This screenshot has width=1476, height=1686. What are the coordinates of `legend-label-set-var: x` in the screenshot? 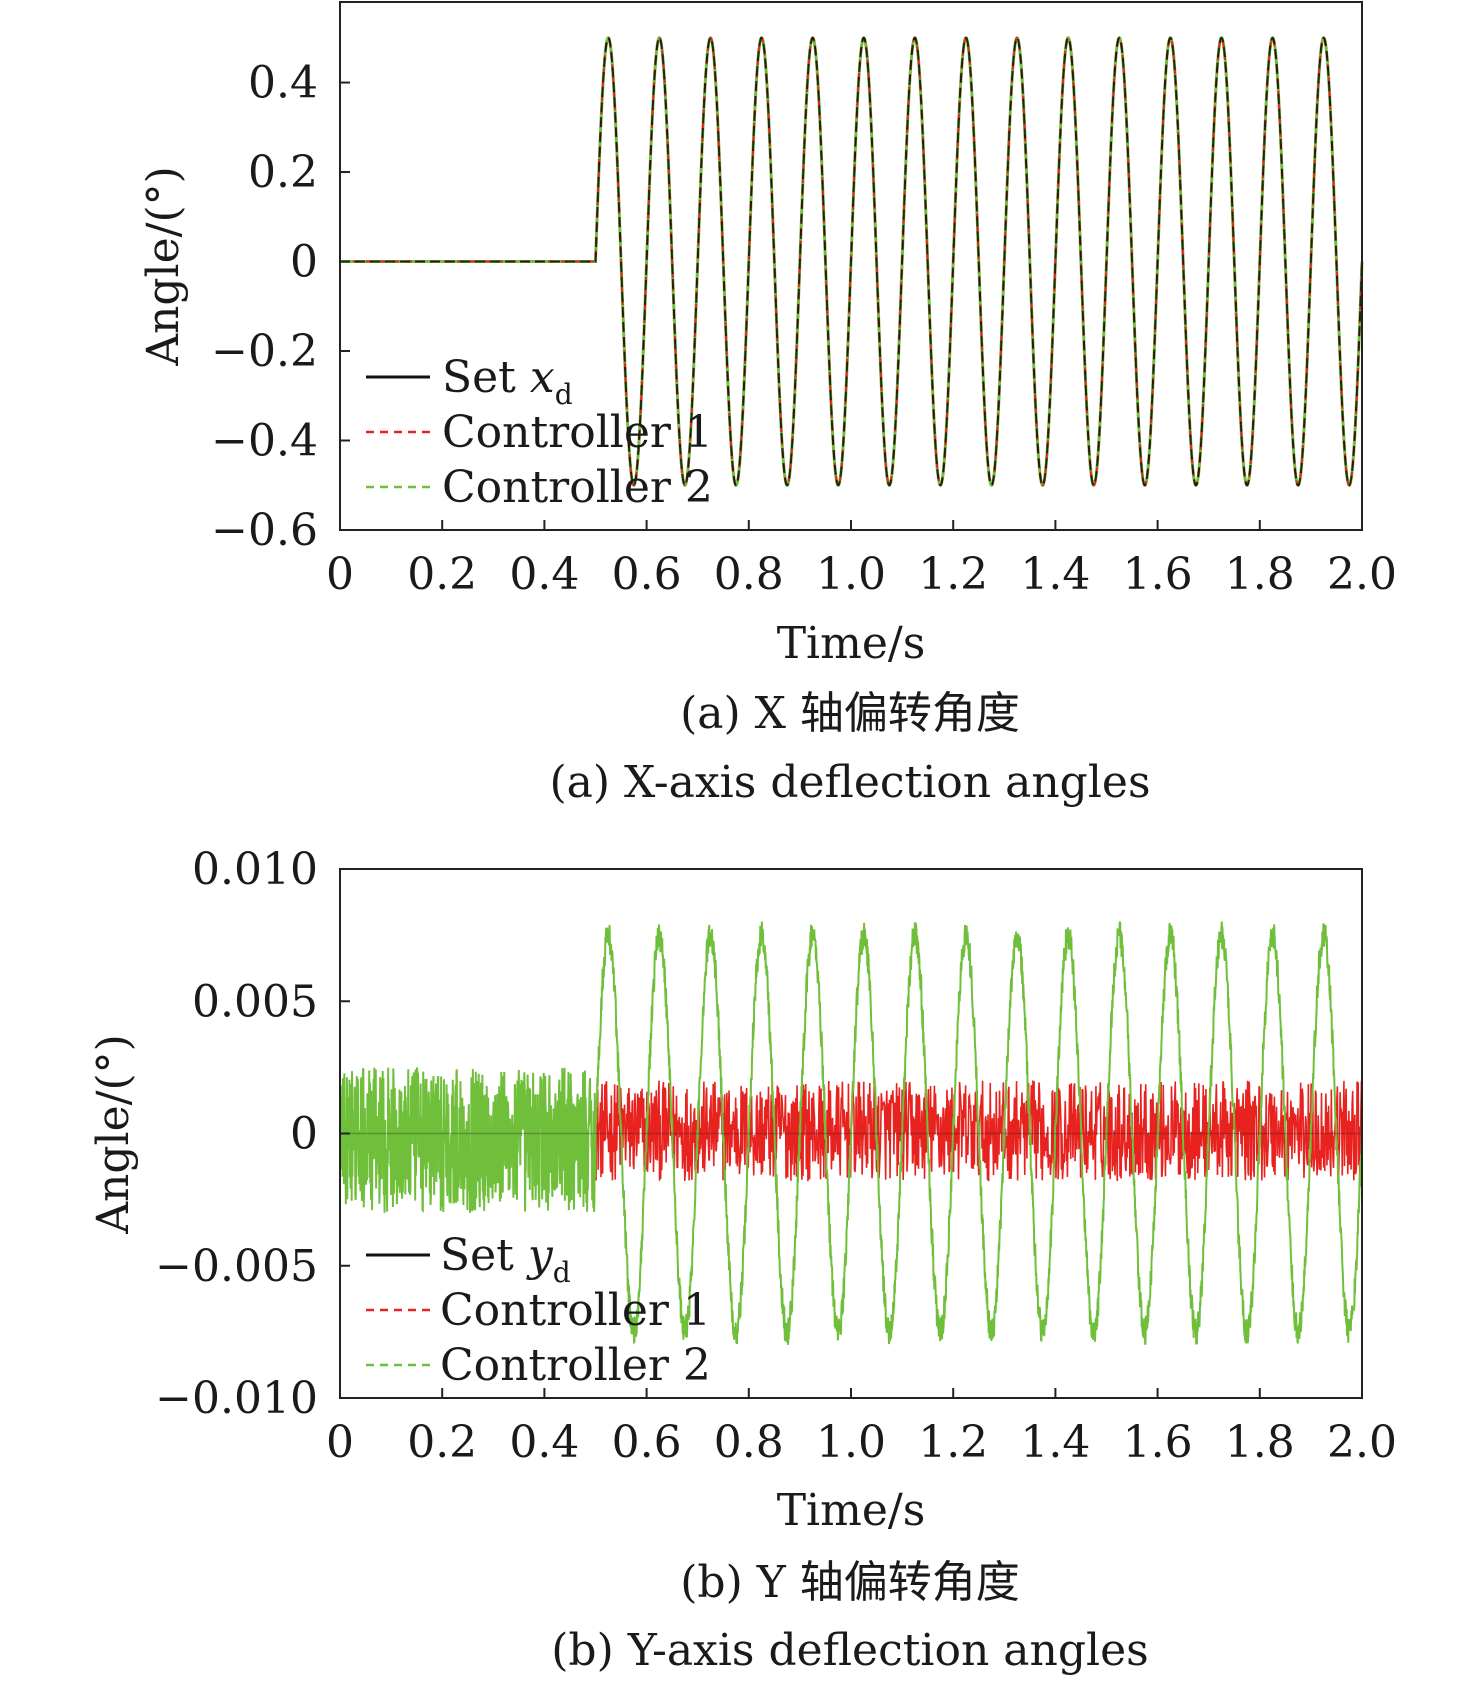 It's located at (542, 377).